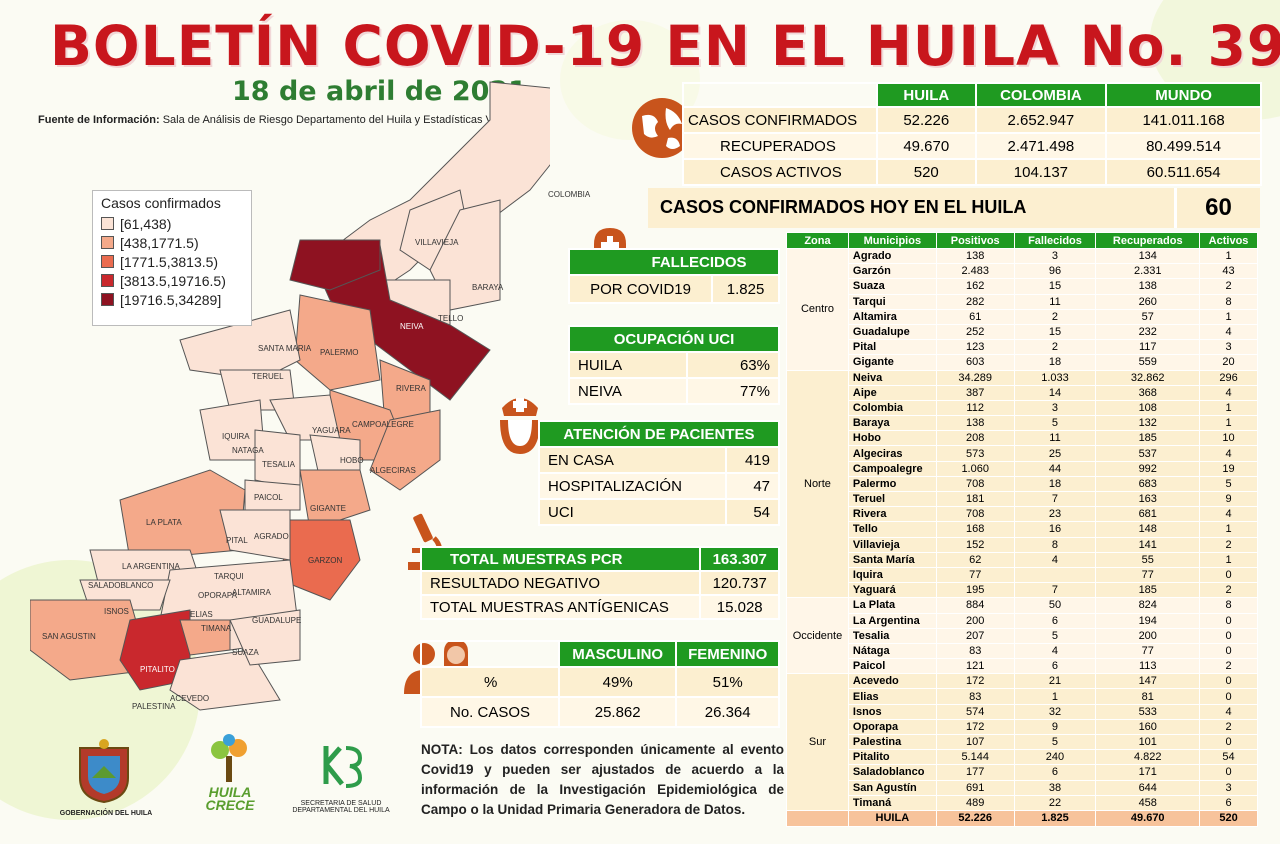 The height and width of the screenshot is (844, 1280). Describe the element at coordinates (892, 711) in the screenshot. I see `municipality-name: Isnos` at that location.